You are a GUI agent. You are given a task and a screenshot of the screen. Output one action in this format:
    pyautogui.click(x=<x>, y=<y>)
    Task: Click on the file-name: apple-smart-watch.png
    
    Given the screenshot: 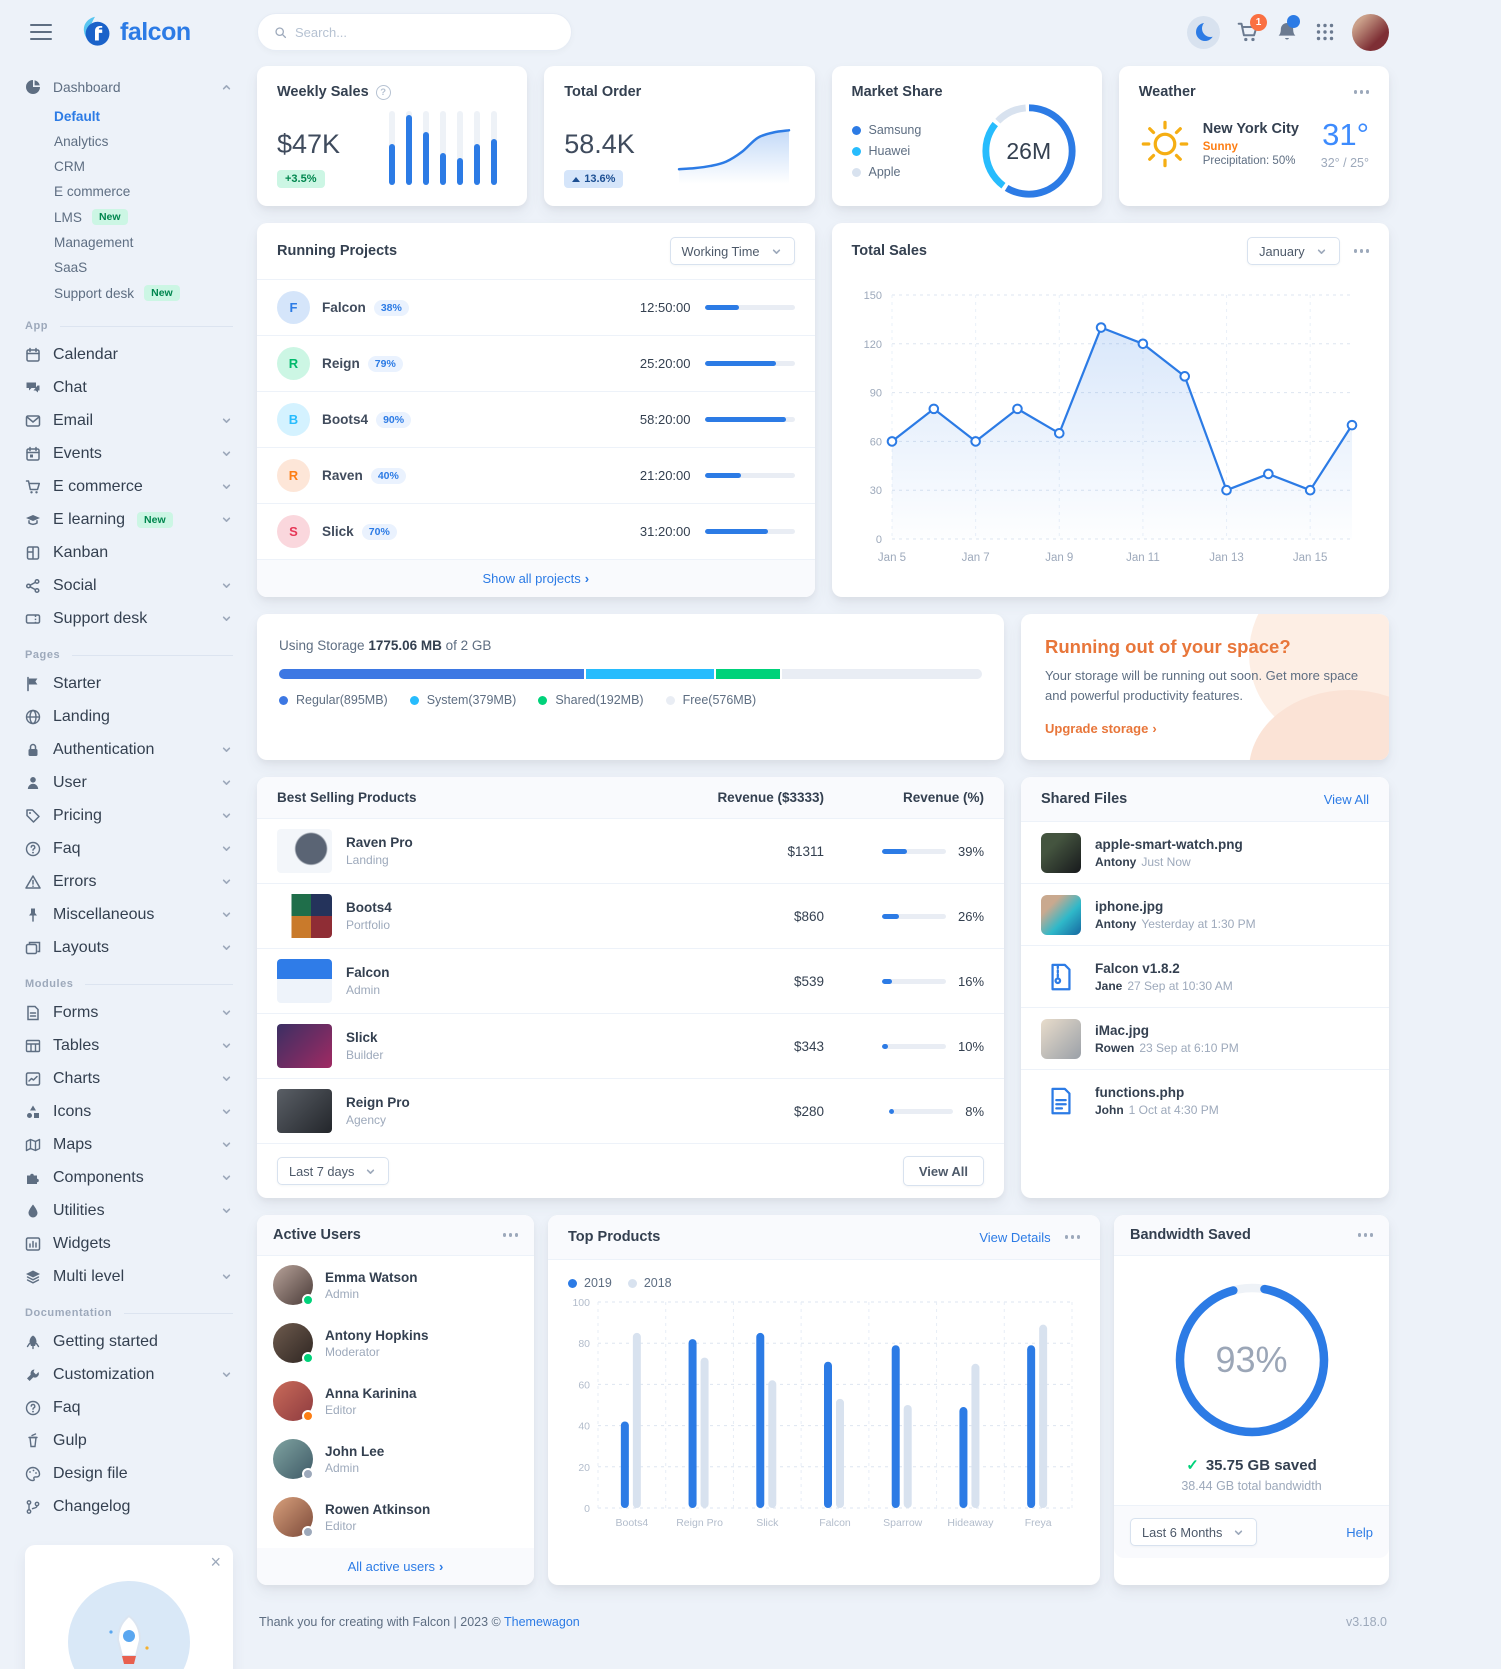 What is the action you would take?
    pyautogui.click(x=1169, y=844)
    